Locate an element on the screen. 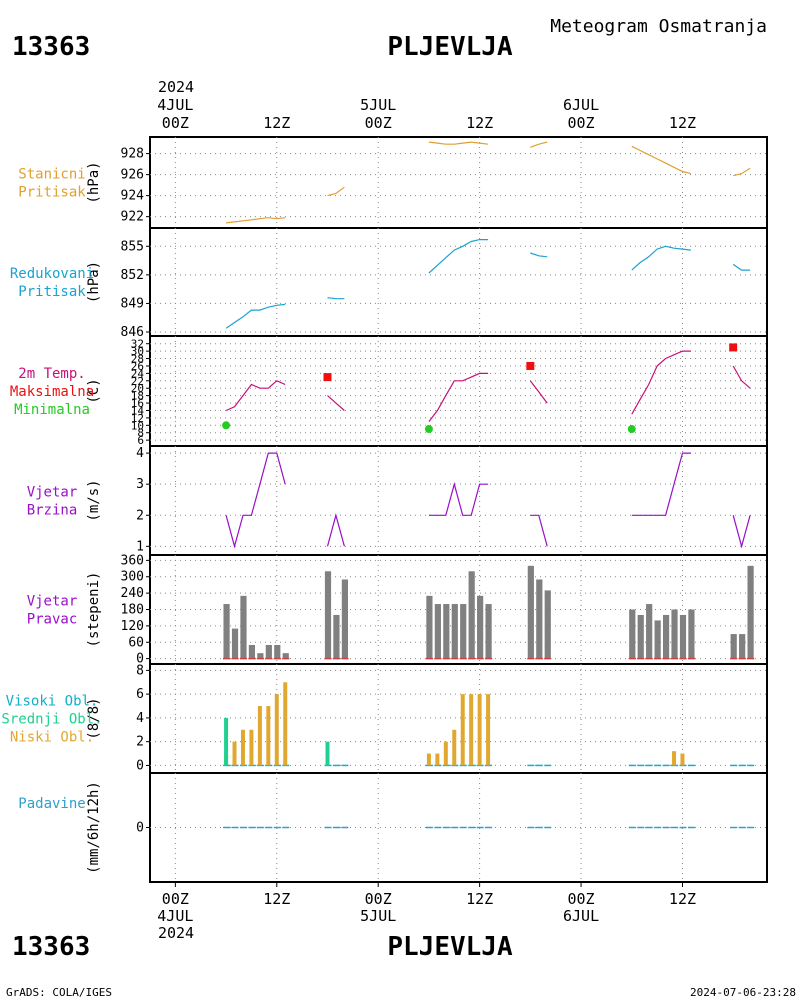  panel-station-pressure: 922 924 926 928 (hPa)Stanicni Pritisak is located at coordinates (393, 182).